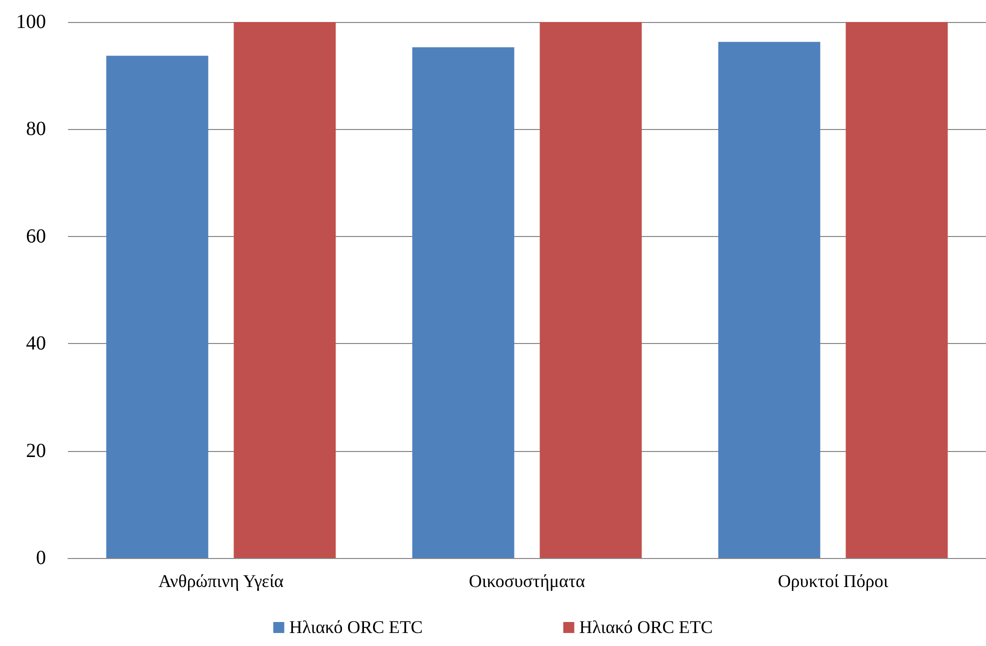 The image size is (986, 646). What do you see at coordinates (527, 581) in the screenshot?
I see `x-tick-label: Οικοσυστήματα` at bounding box center [527, 581].